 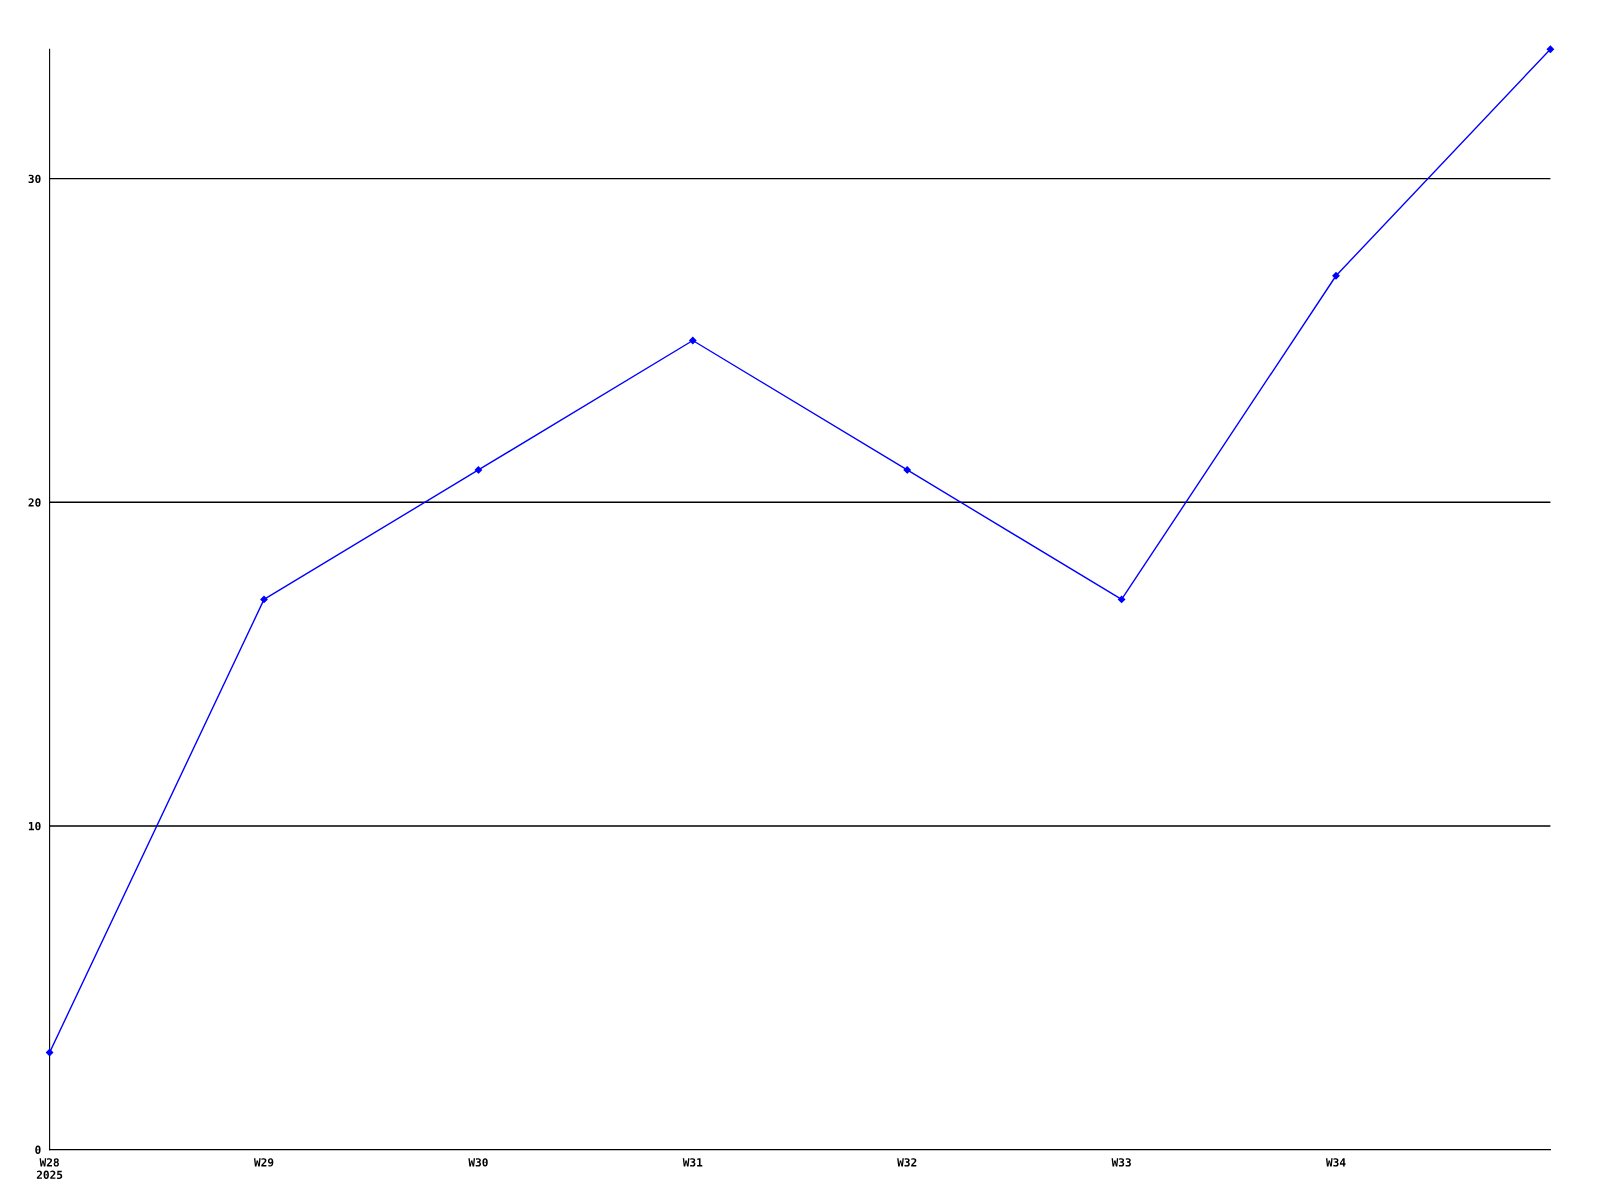 I want to click on y-tick-label: 0, so click(x=38, y=1149).